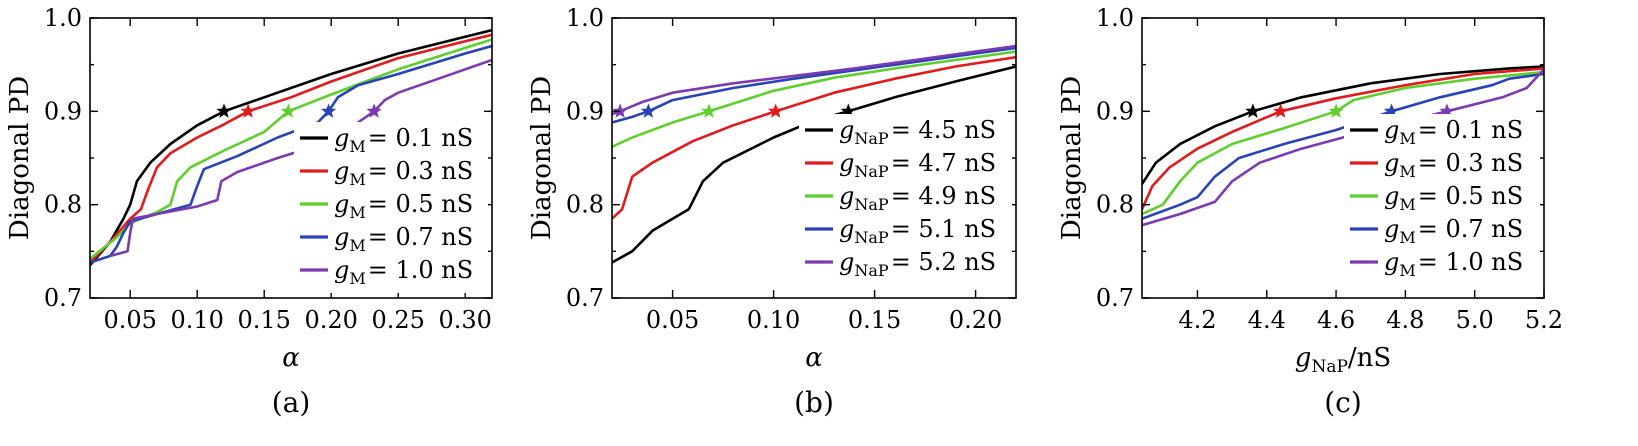 This screenshot has width=1638, height=446. Describe the element at coordinates (1267, 320) in the screenshot. I see `x-tick-label: 4.4` at that location.